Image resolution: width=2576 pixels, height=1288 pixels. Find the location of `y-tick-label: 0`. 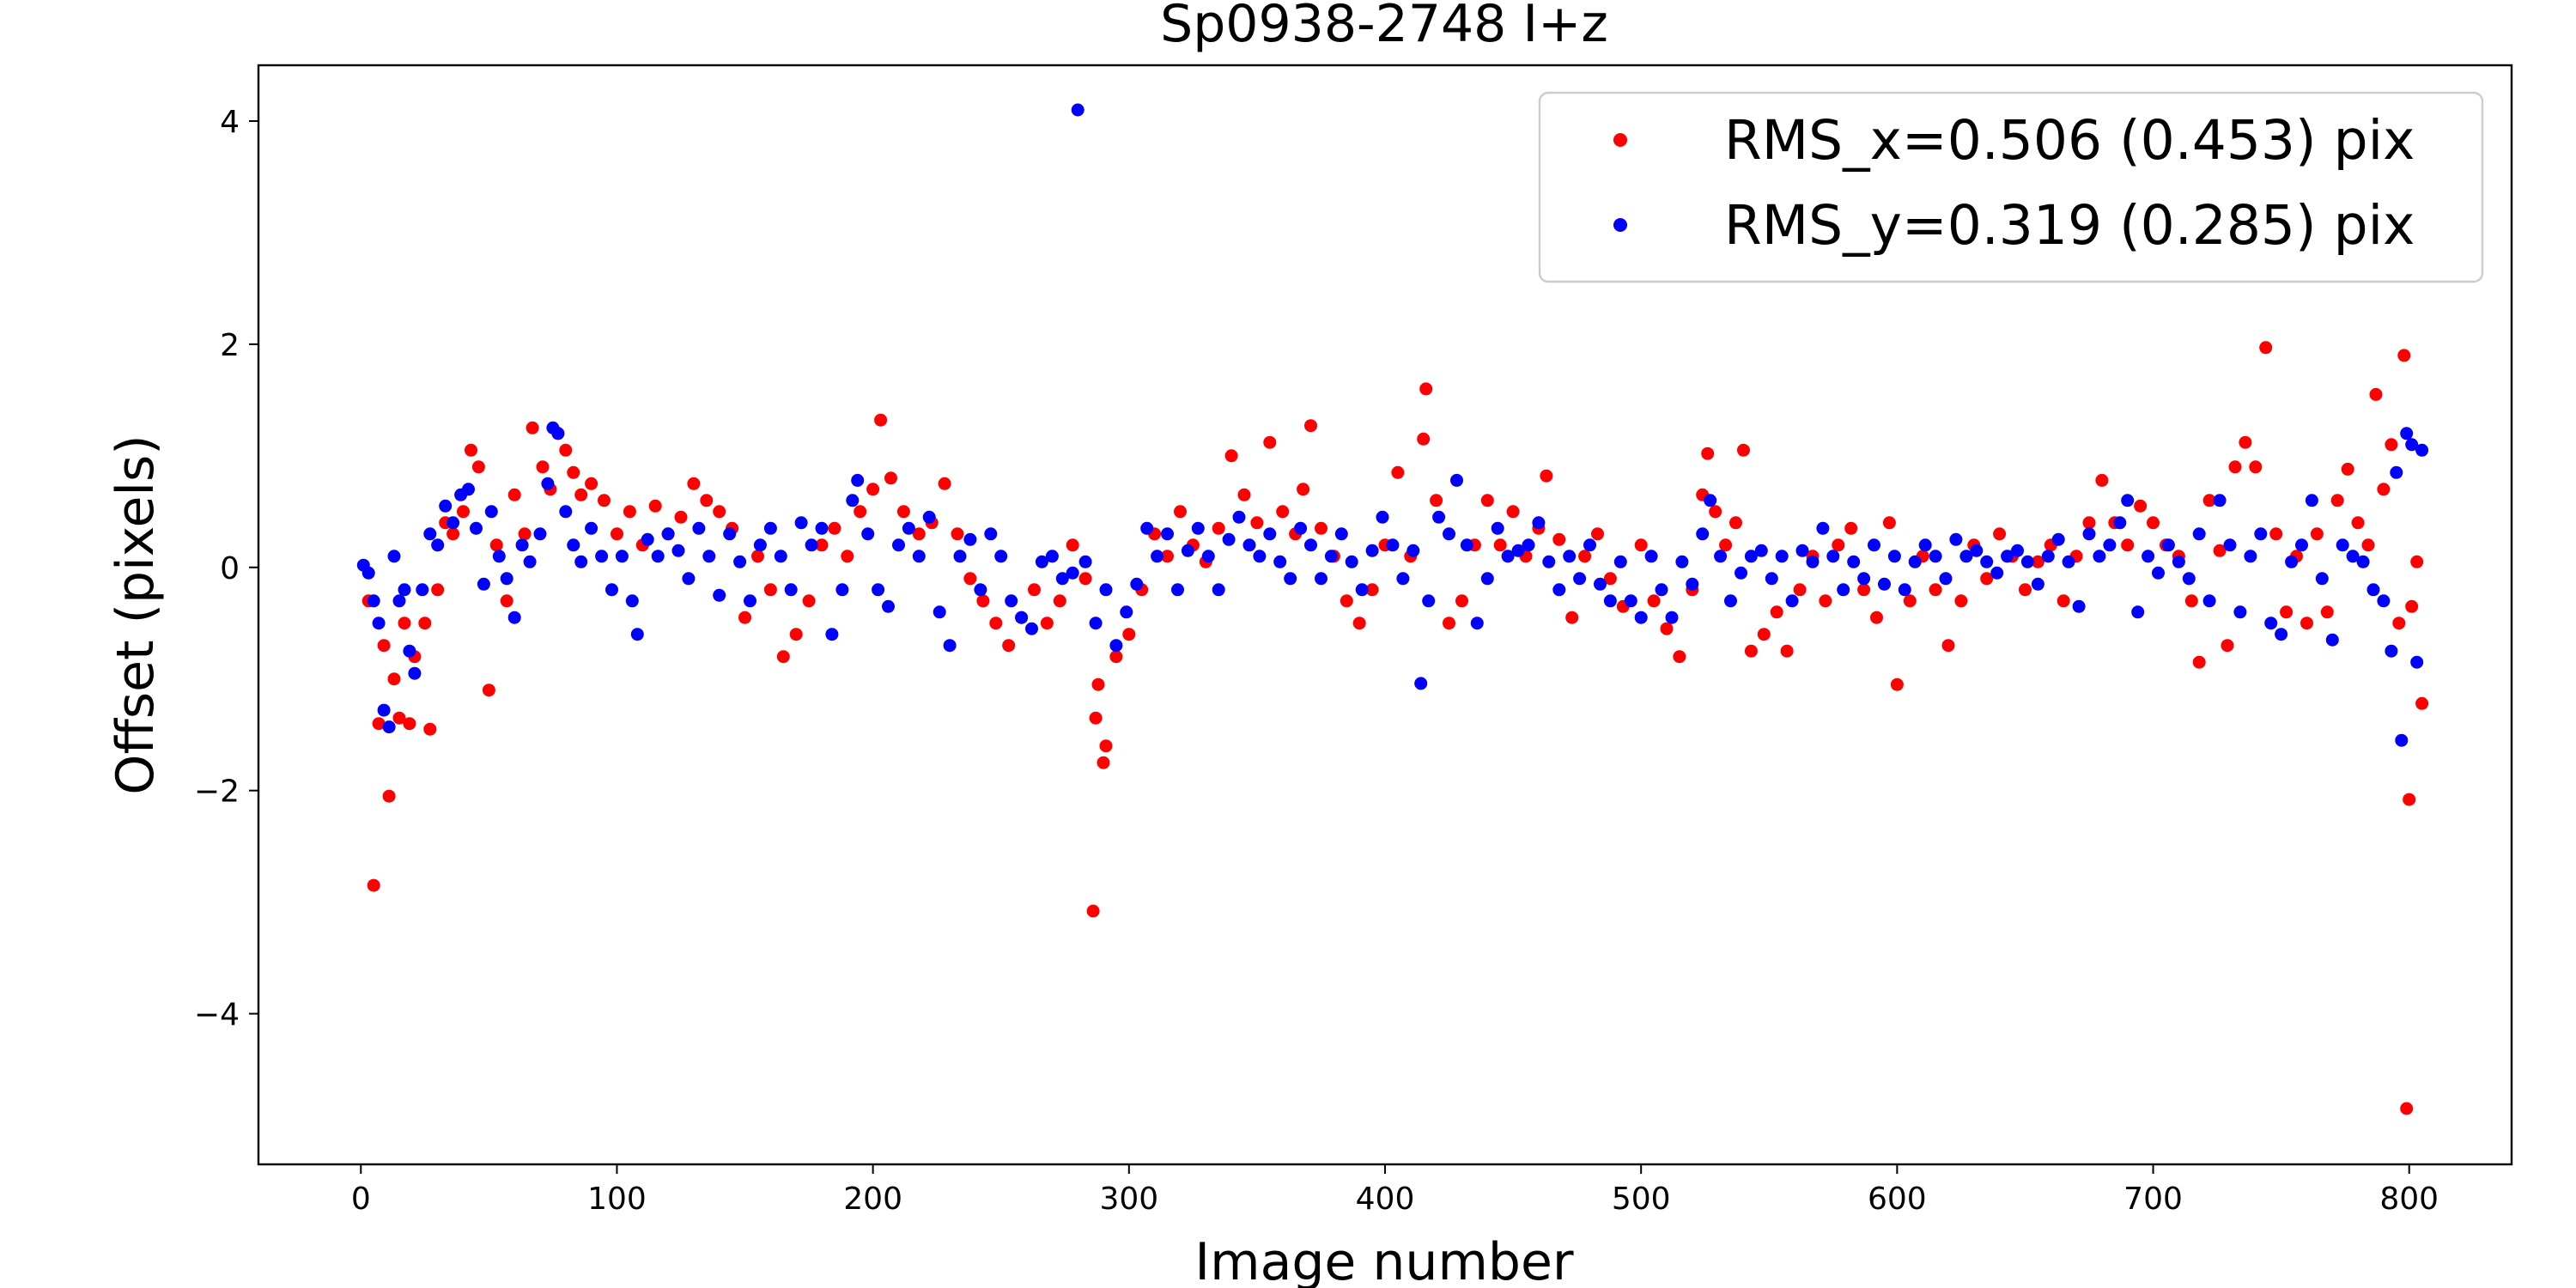

y-tick-label: 0 is located at coordinates (230, 568).